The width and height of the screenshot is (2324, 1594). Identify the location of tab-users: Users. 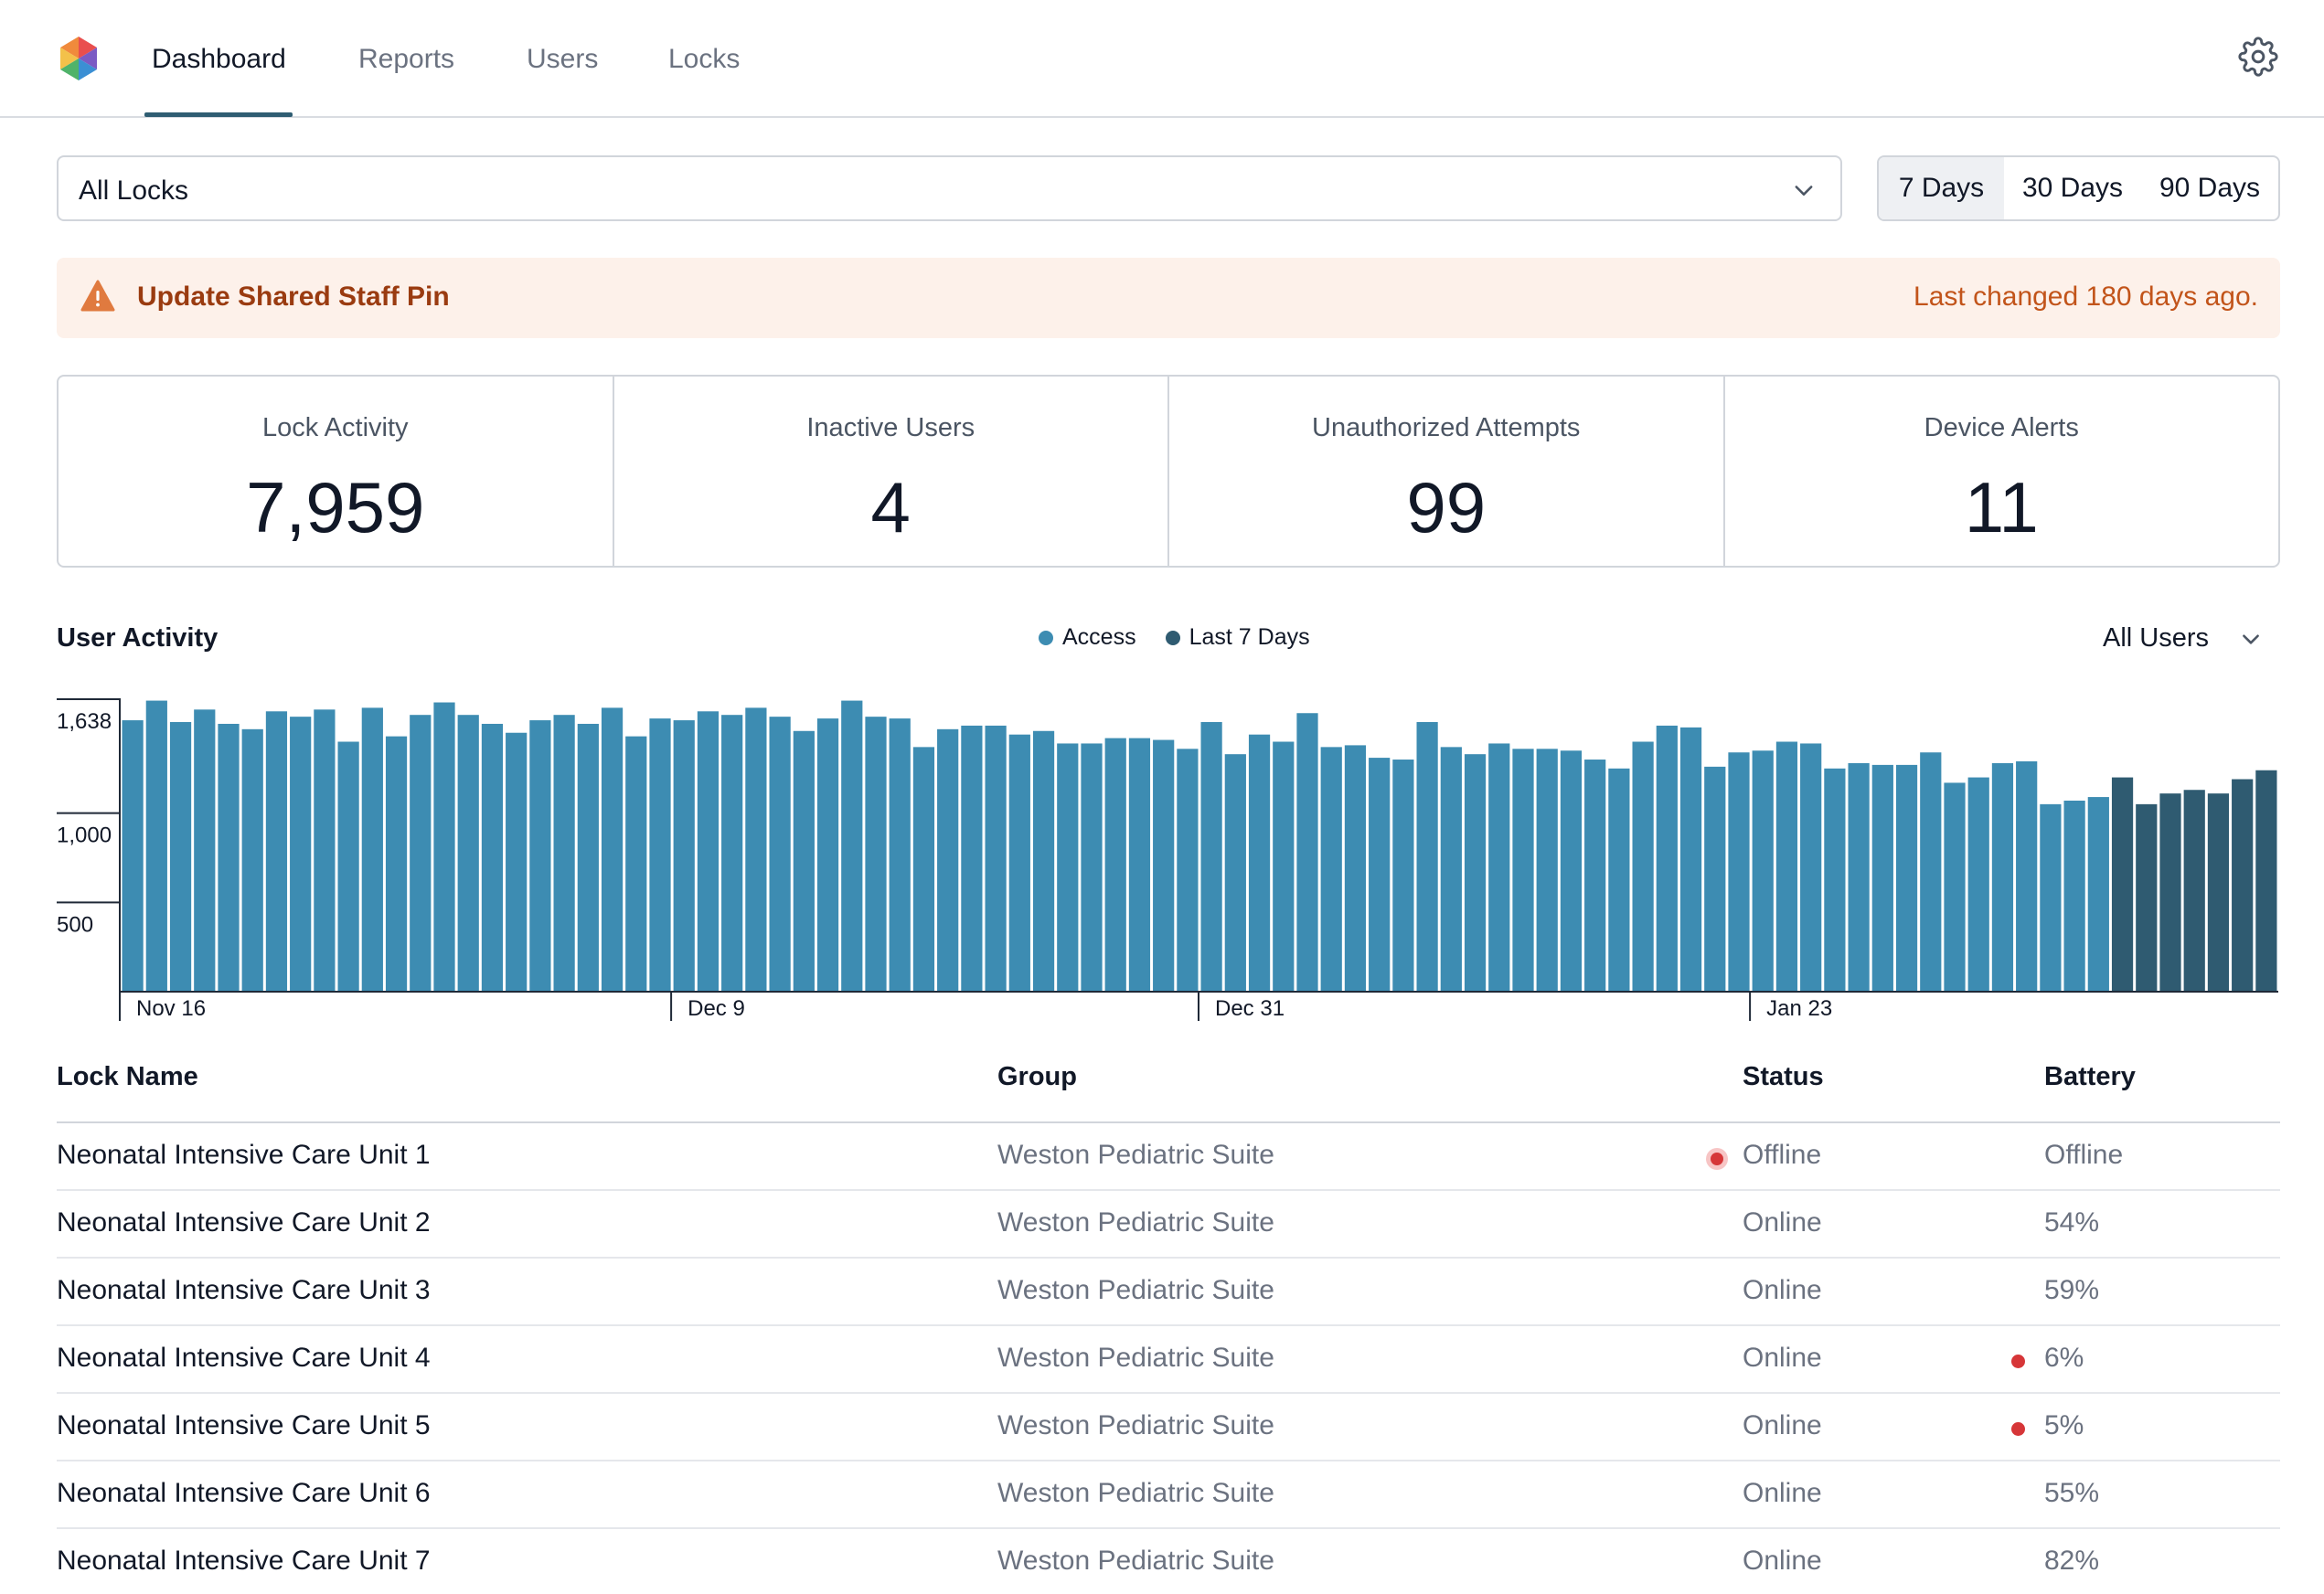
(563, 59).